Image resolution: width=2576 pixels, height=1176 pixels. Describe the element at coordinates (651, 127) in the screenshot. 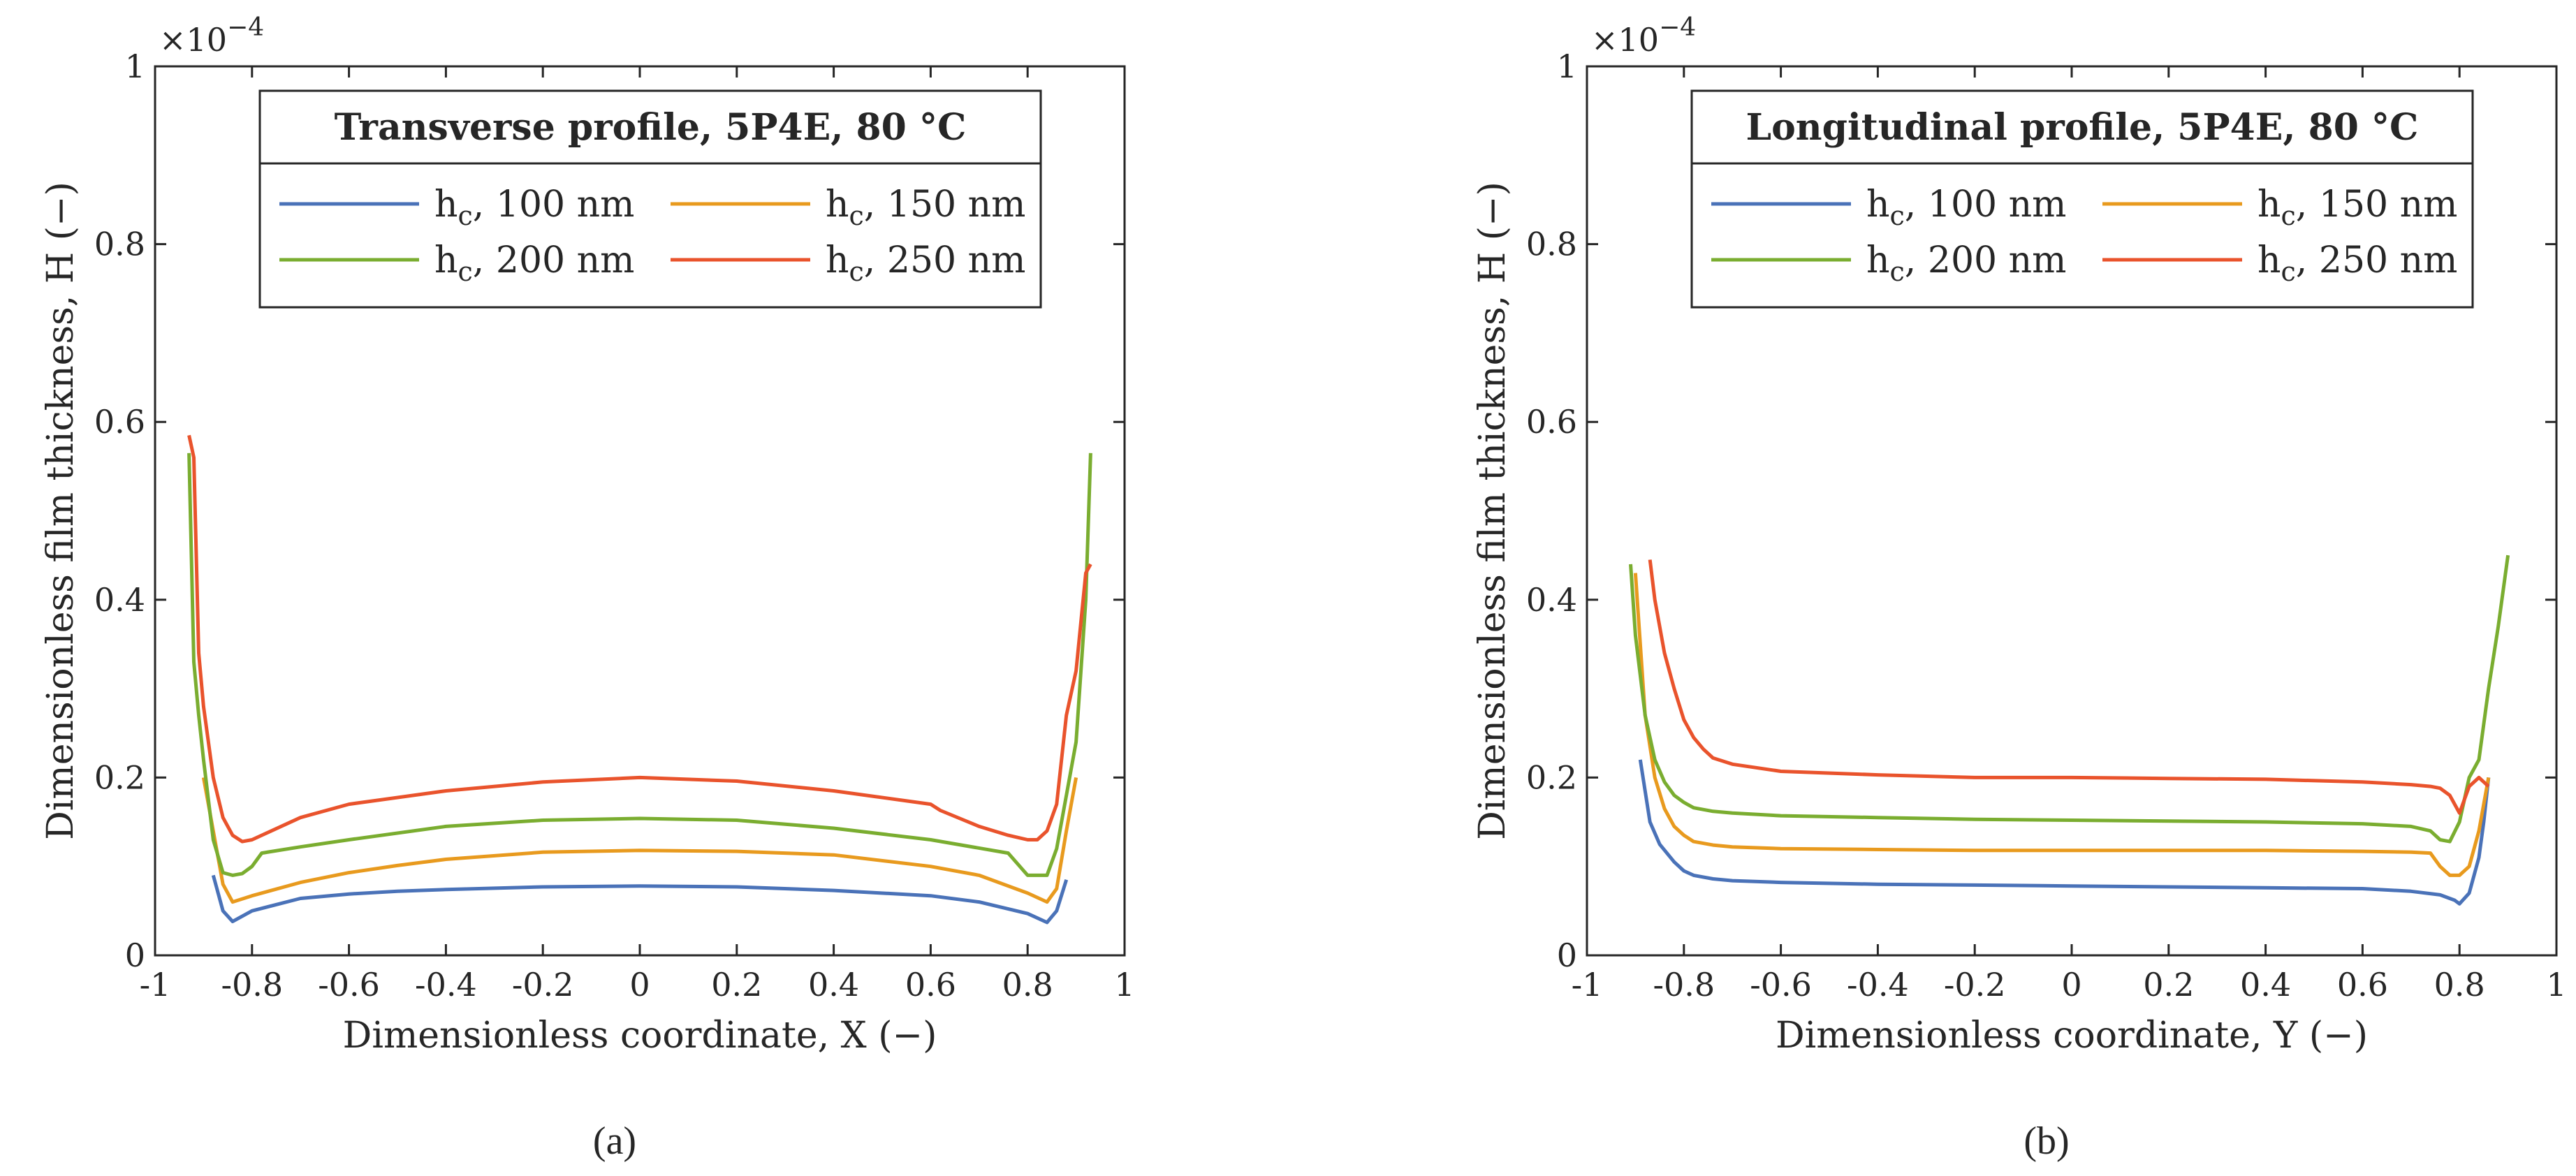

I see `legend-title: Transverse profile, 5P4E, 80 °C` at that location.